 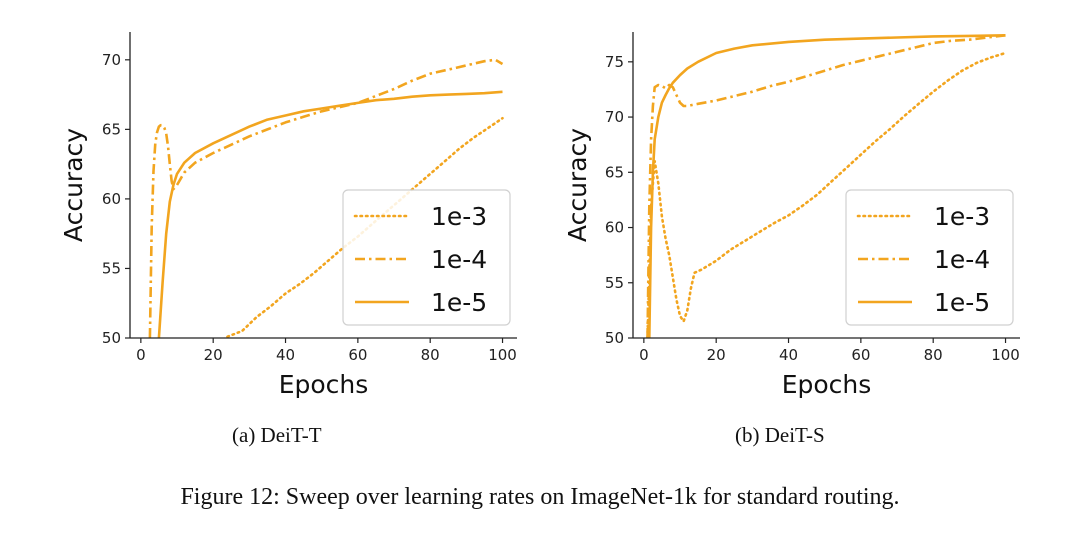 I want to click on subcaption-deit-s: (b) DeiT-S, so click(x=780, y=435).